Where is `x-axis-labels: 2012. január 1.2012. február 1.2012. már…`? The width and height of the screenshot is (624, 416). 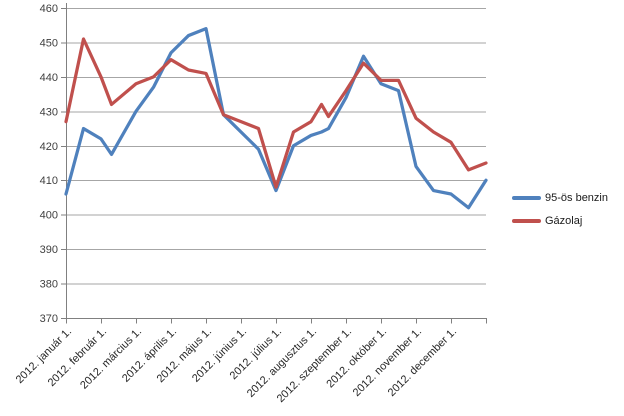 x-axis-labels: 2012. január 1.2012. február 1.2012. már… is located at coordinates (236, 365).